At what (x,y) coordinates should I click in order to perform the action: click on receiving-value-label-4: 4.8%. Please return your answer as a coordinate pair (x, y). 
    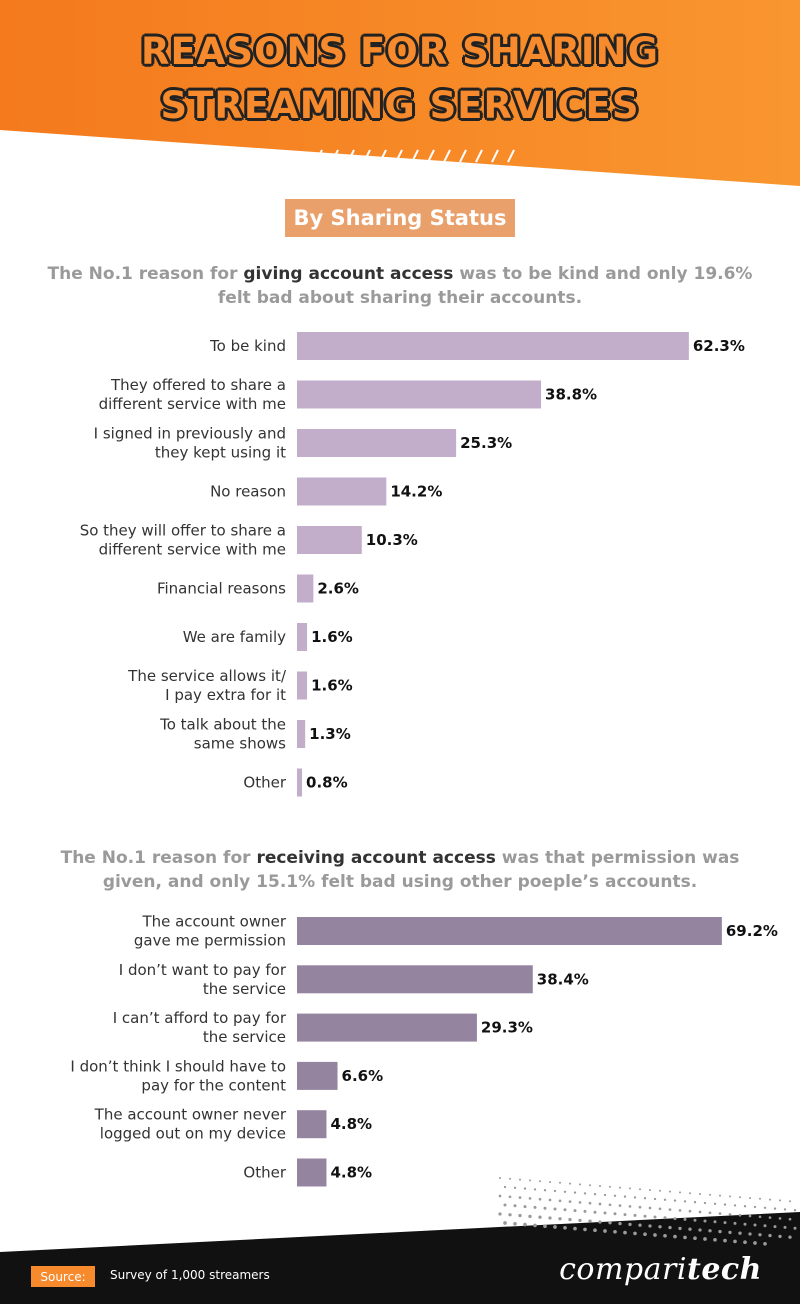
    Looking at the image, I should click on (351, 1124).